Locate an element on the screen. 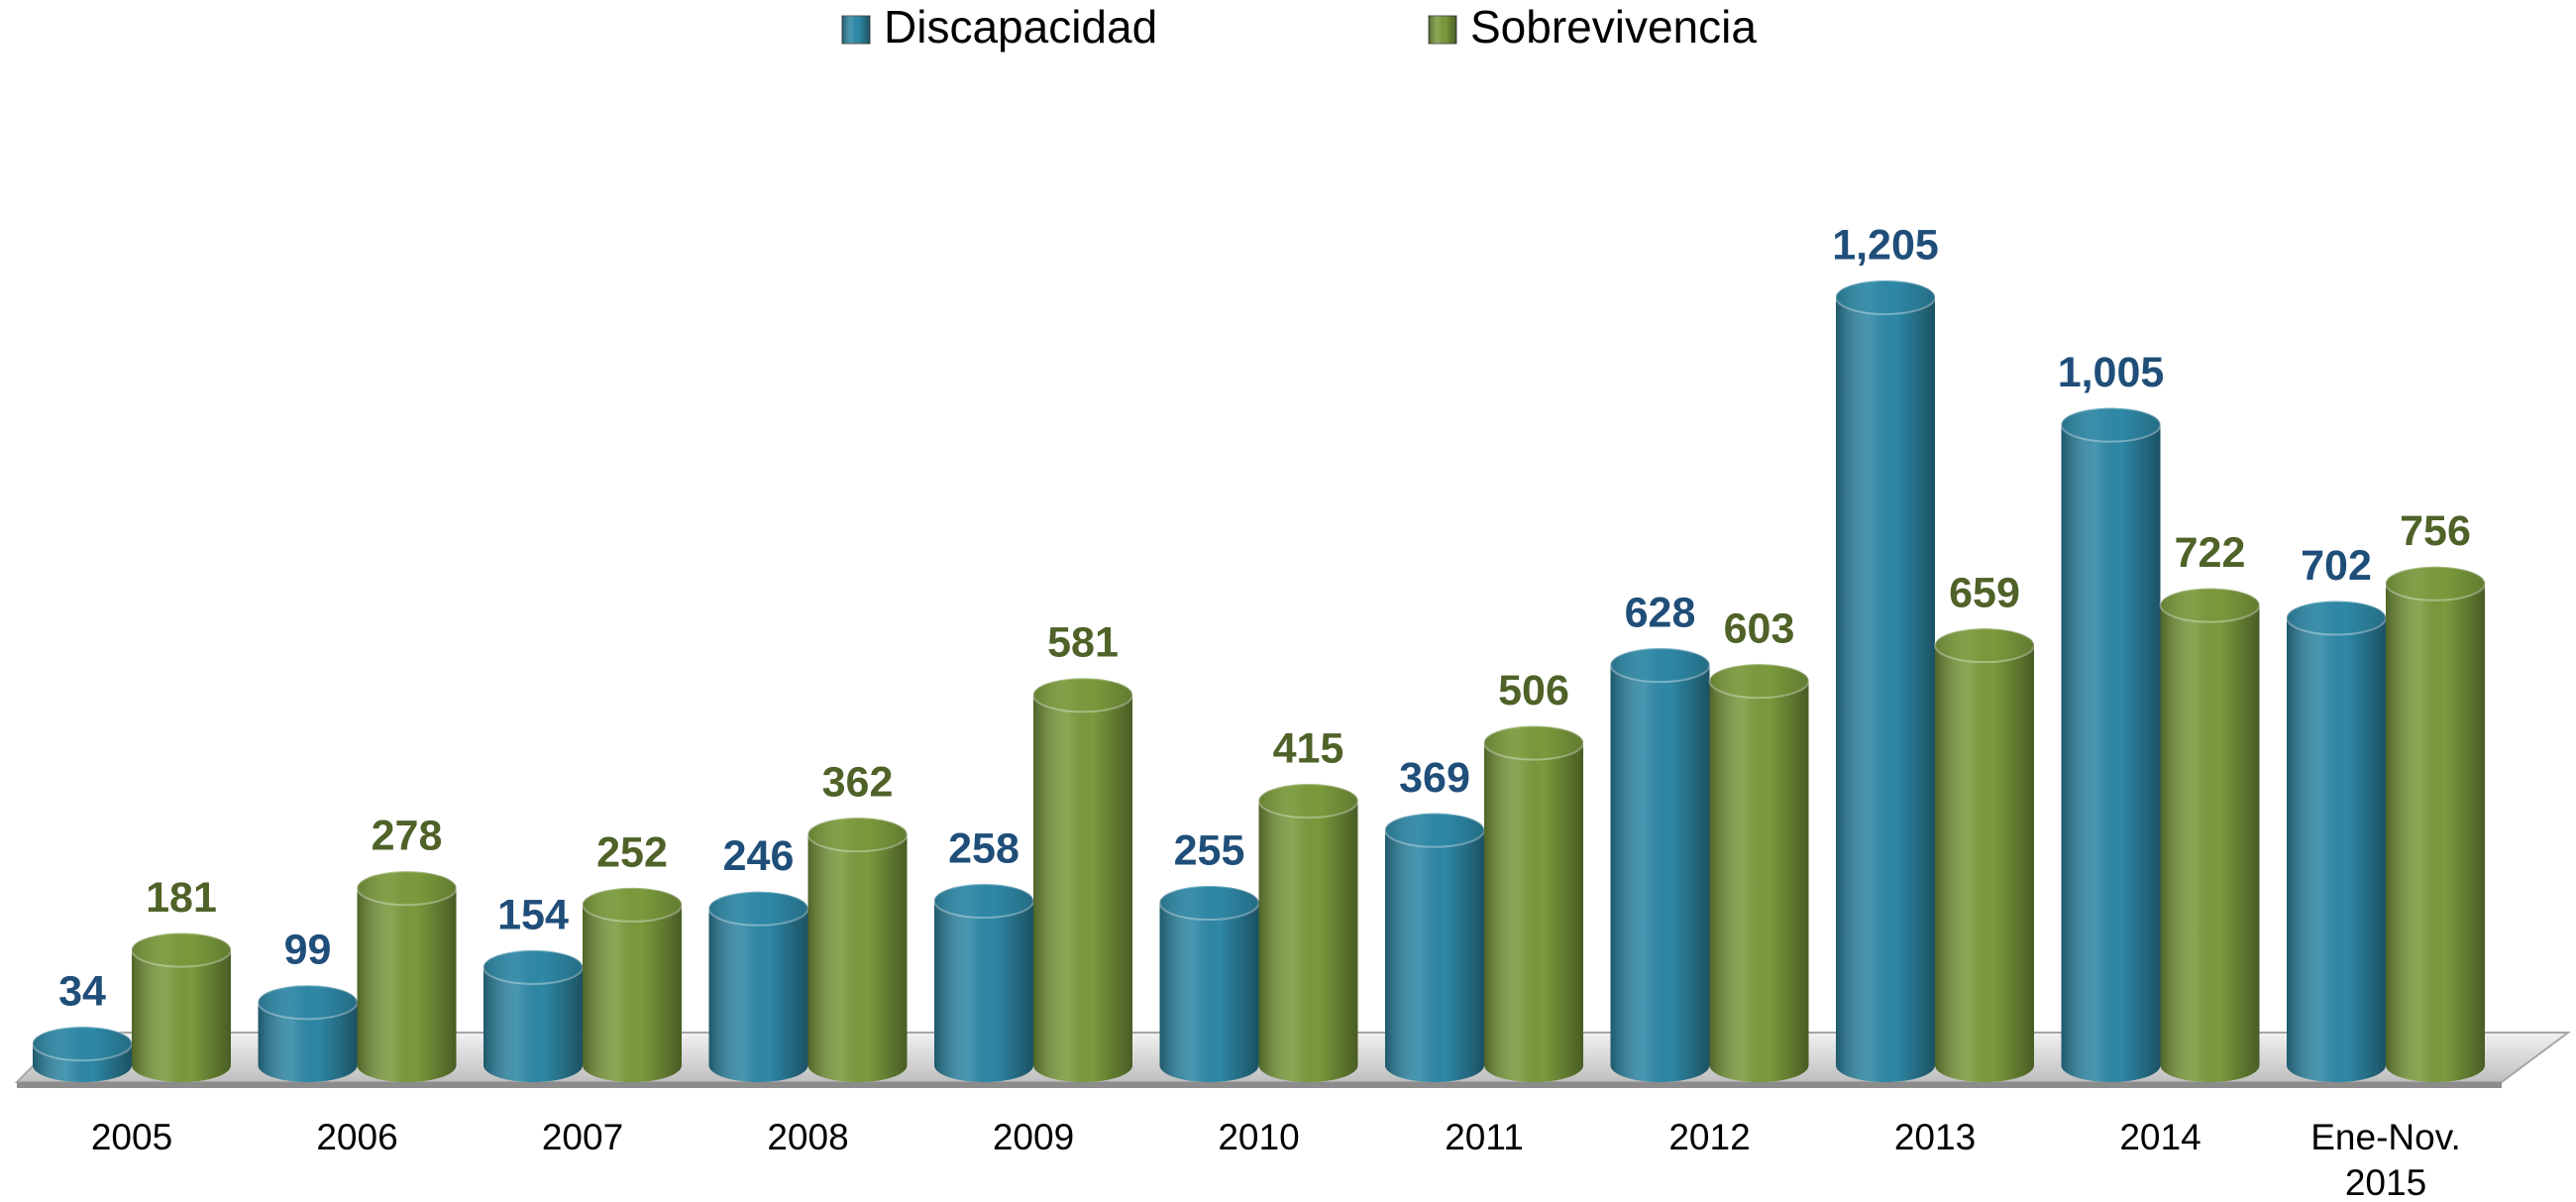 This screenshot has height=1202, width=2576. data-label: 415 is located at coordinates (1308, 748).